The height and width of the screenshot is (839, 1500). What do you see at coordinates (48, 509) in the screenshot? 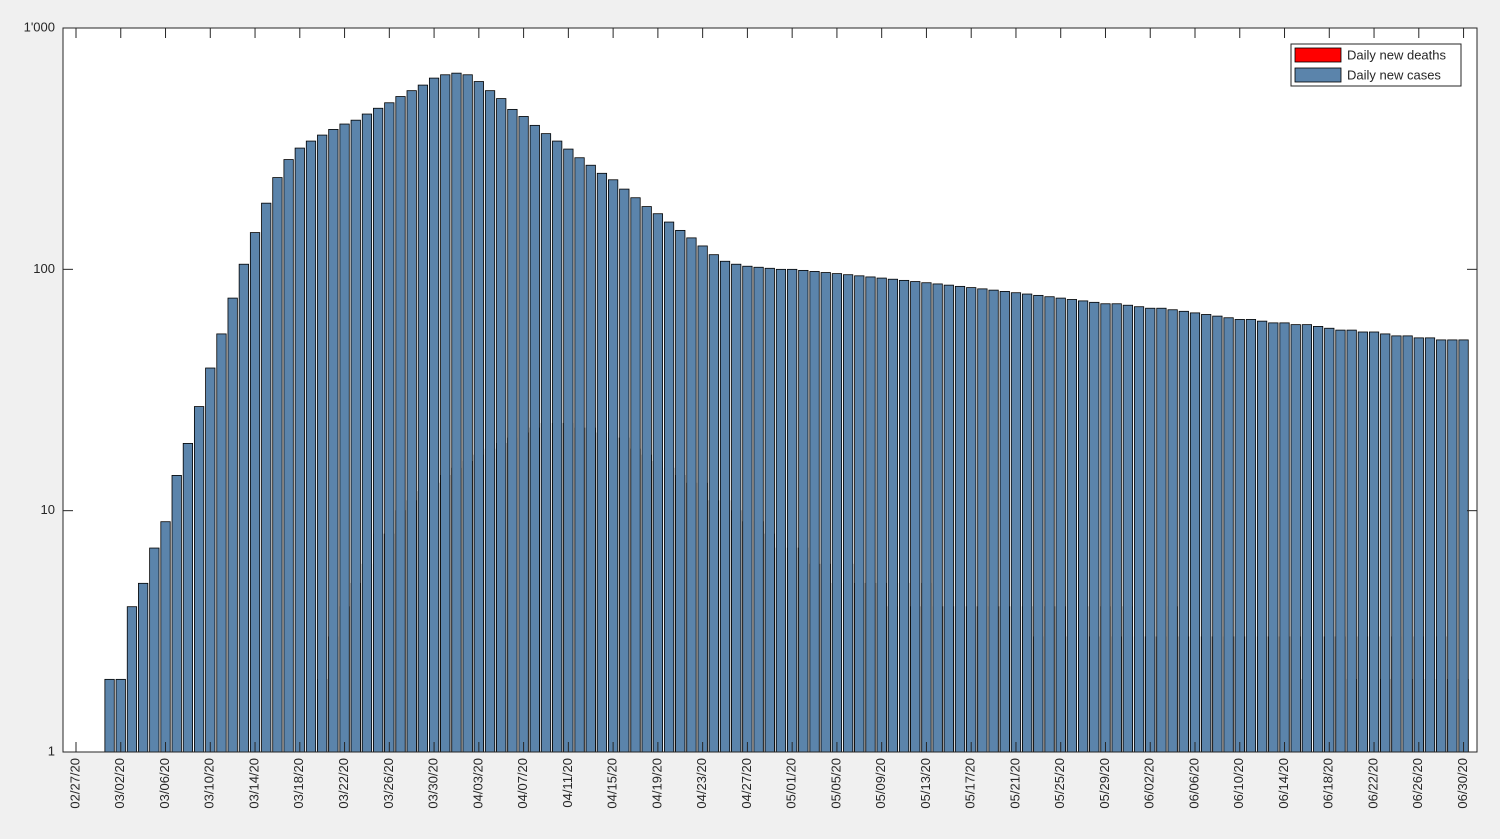
I see `y-tick-label: 10` at bounding box center [48, 509].